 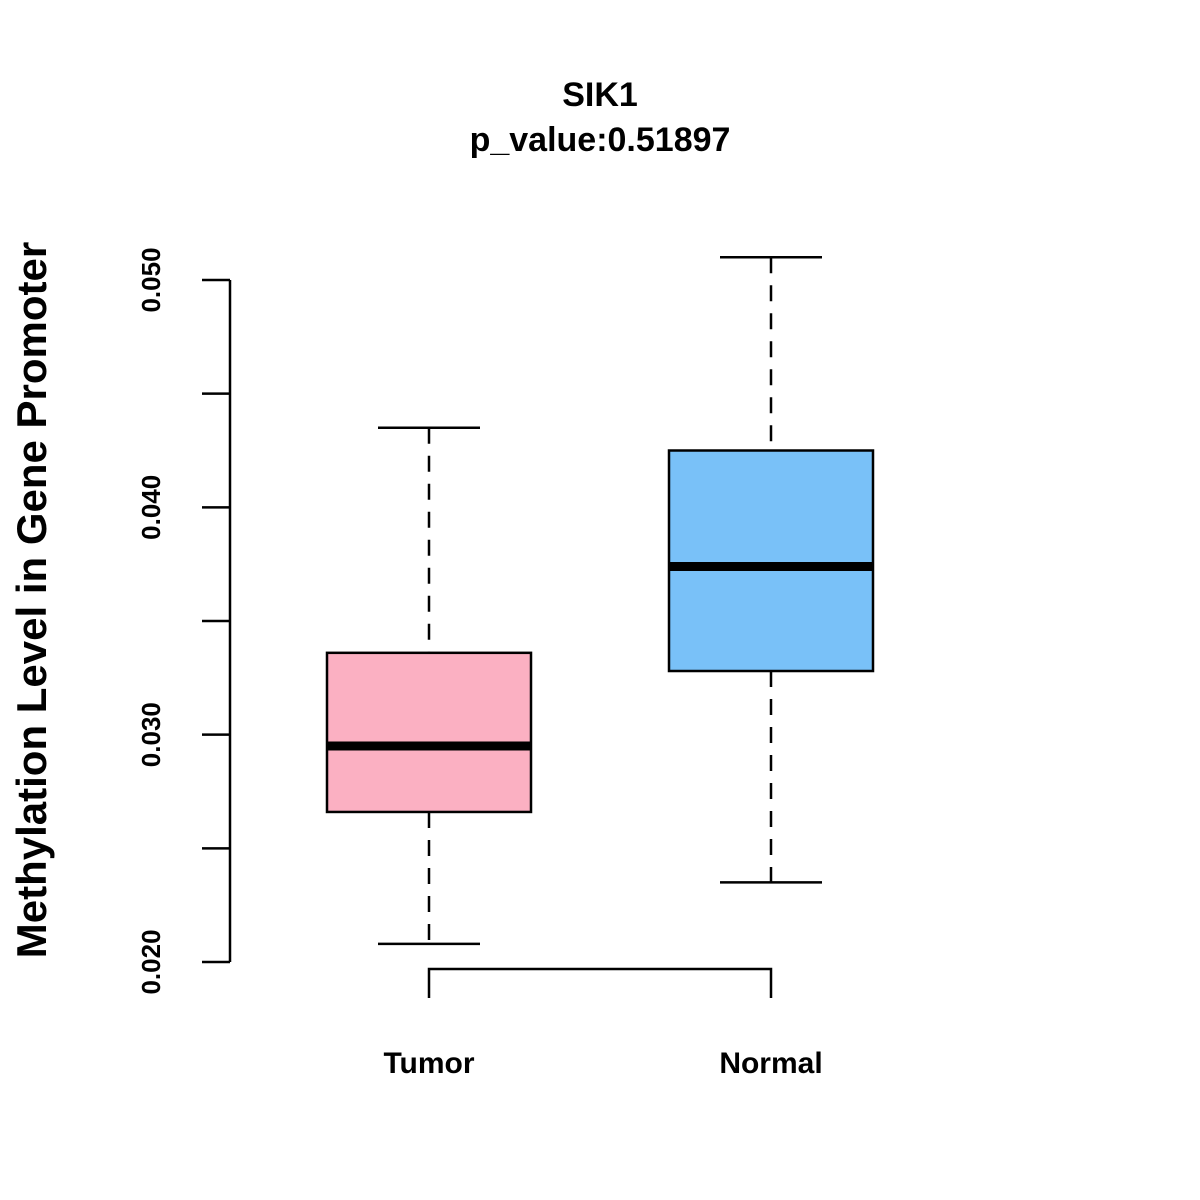 What do you see at coordinates (151, 734) in the screenshot?
I see `y-tick-label: 0.030` at bounding box center [151, 734].